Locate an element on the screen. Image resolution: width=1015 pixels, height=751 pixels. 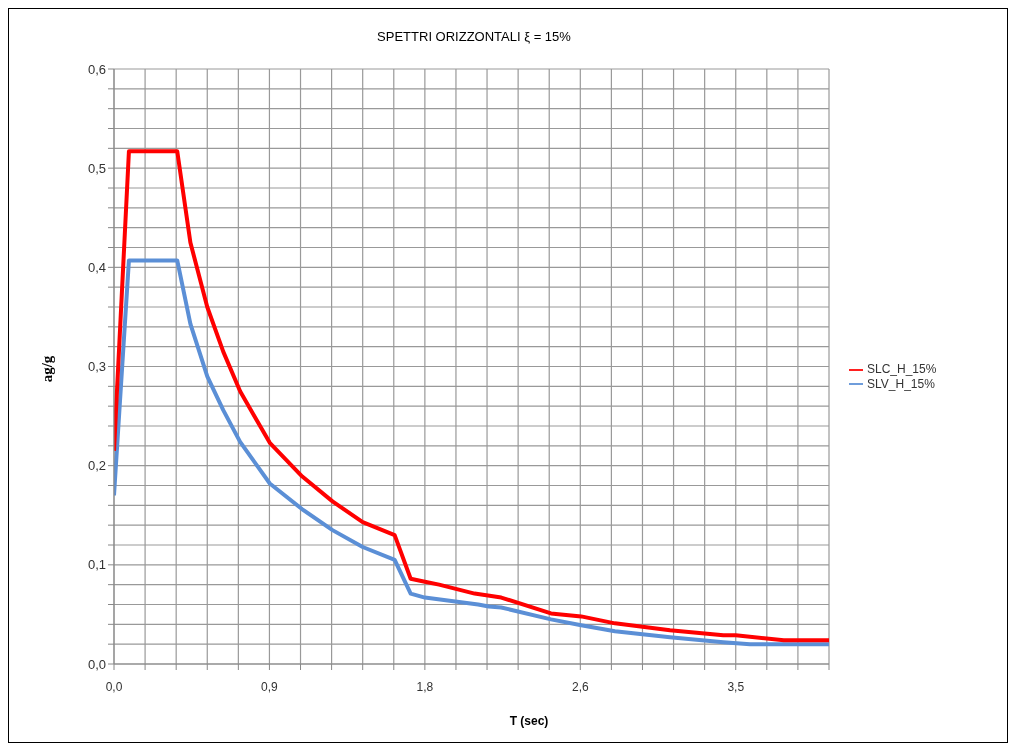
y-tick-label: 0,3 is located at coordinates (96, 367).